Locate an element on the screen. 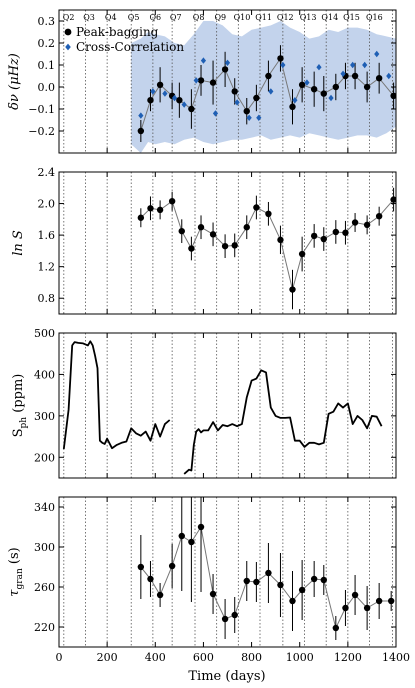 This screenshot has height=688, width=415. legend-entry: Peak-bagging is located at coordinates (117, 32).